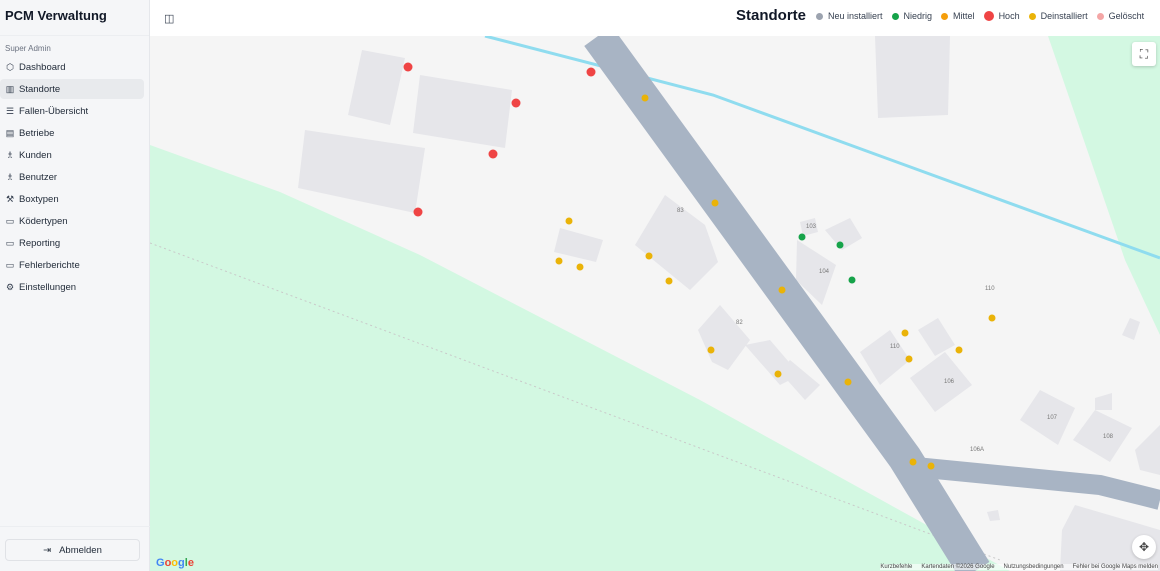  I want to click on house-number: 83, so click(680, 211).